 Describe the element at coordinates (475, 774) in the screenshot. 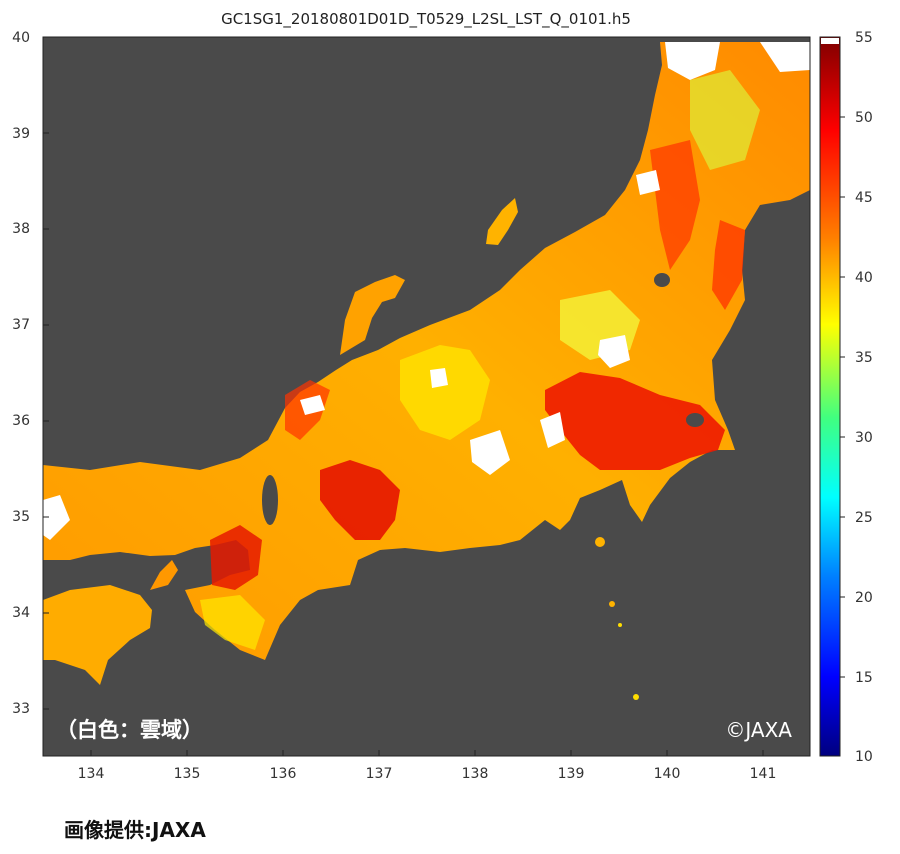

I see `x-tick-label: 138` at that location.